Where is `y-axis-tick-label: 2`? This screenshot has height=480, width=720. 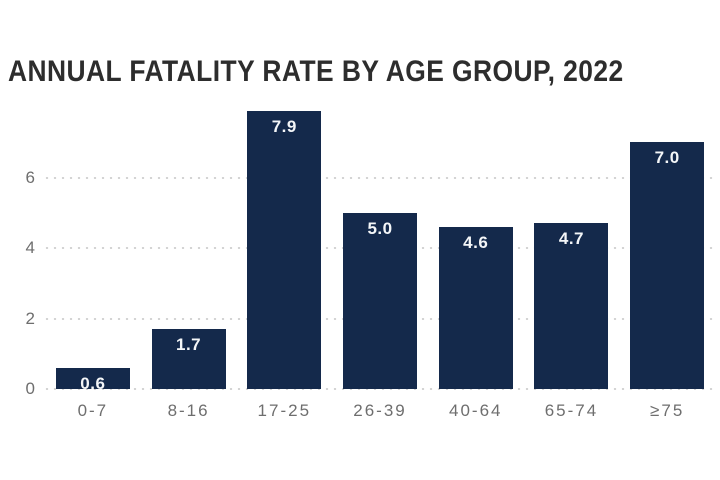 y-axis-tick-label: 2 is located at coordinates (30, 318).